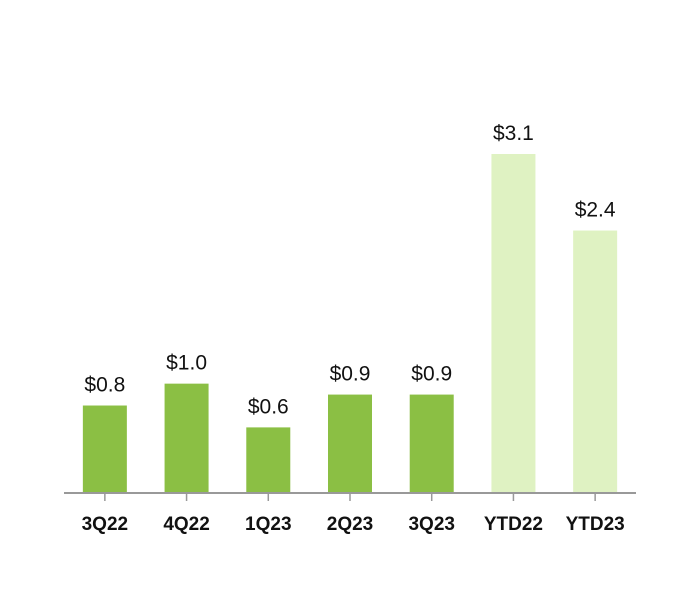  What do you see at coordinates (431, 443) in the screenshot?
I see `bar-3q23` at bounding box center [431, 443].